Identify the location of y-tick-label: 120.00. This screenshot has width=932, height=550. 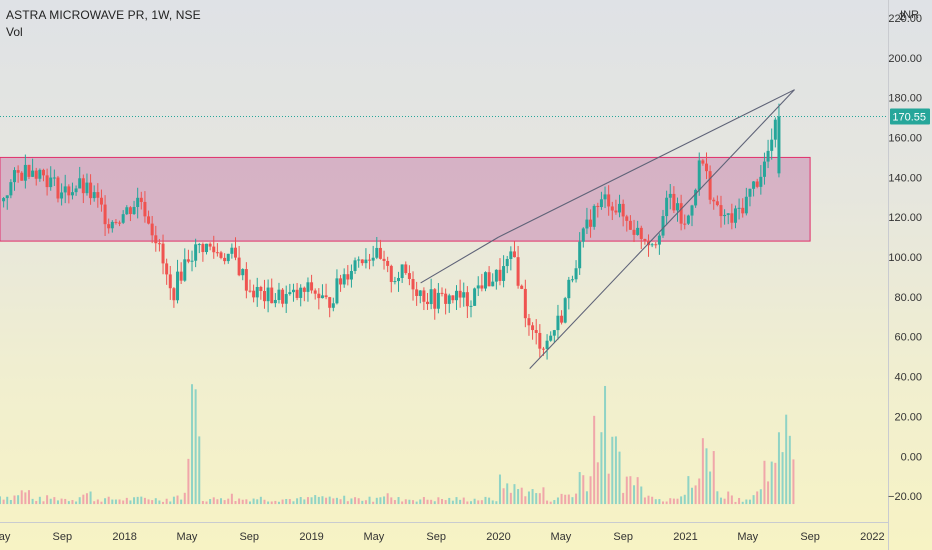
(905, 218).